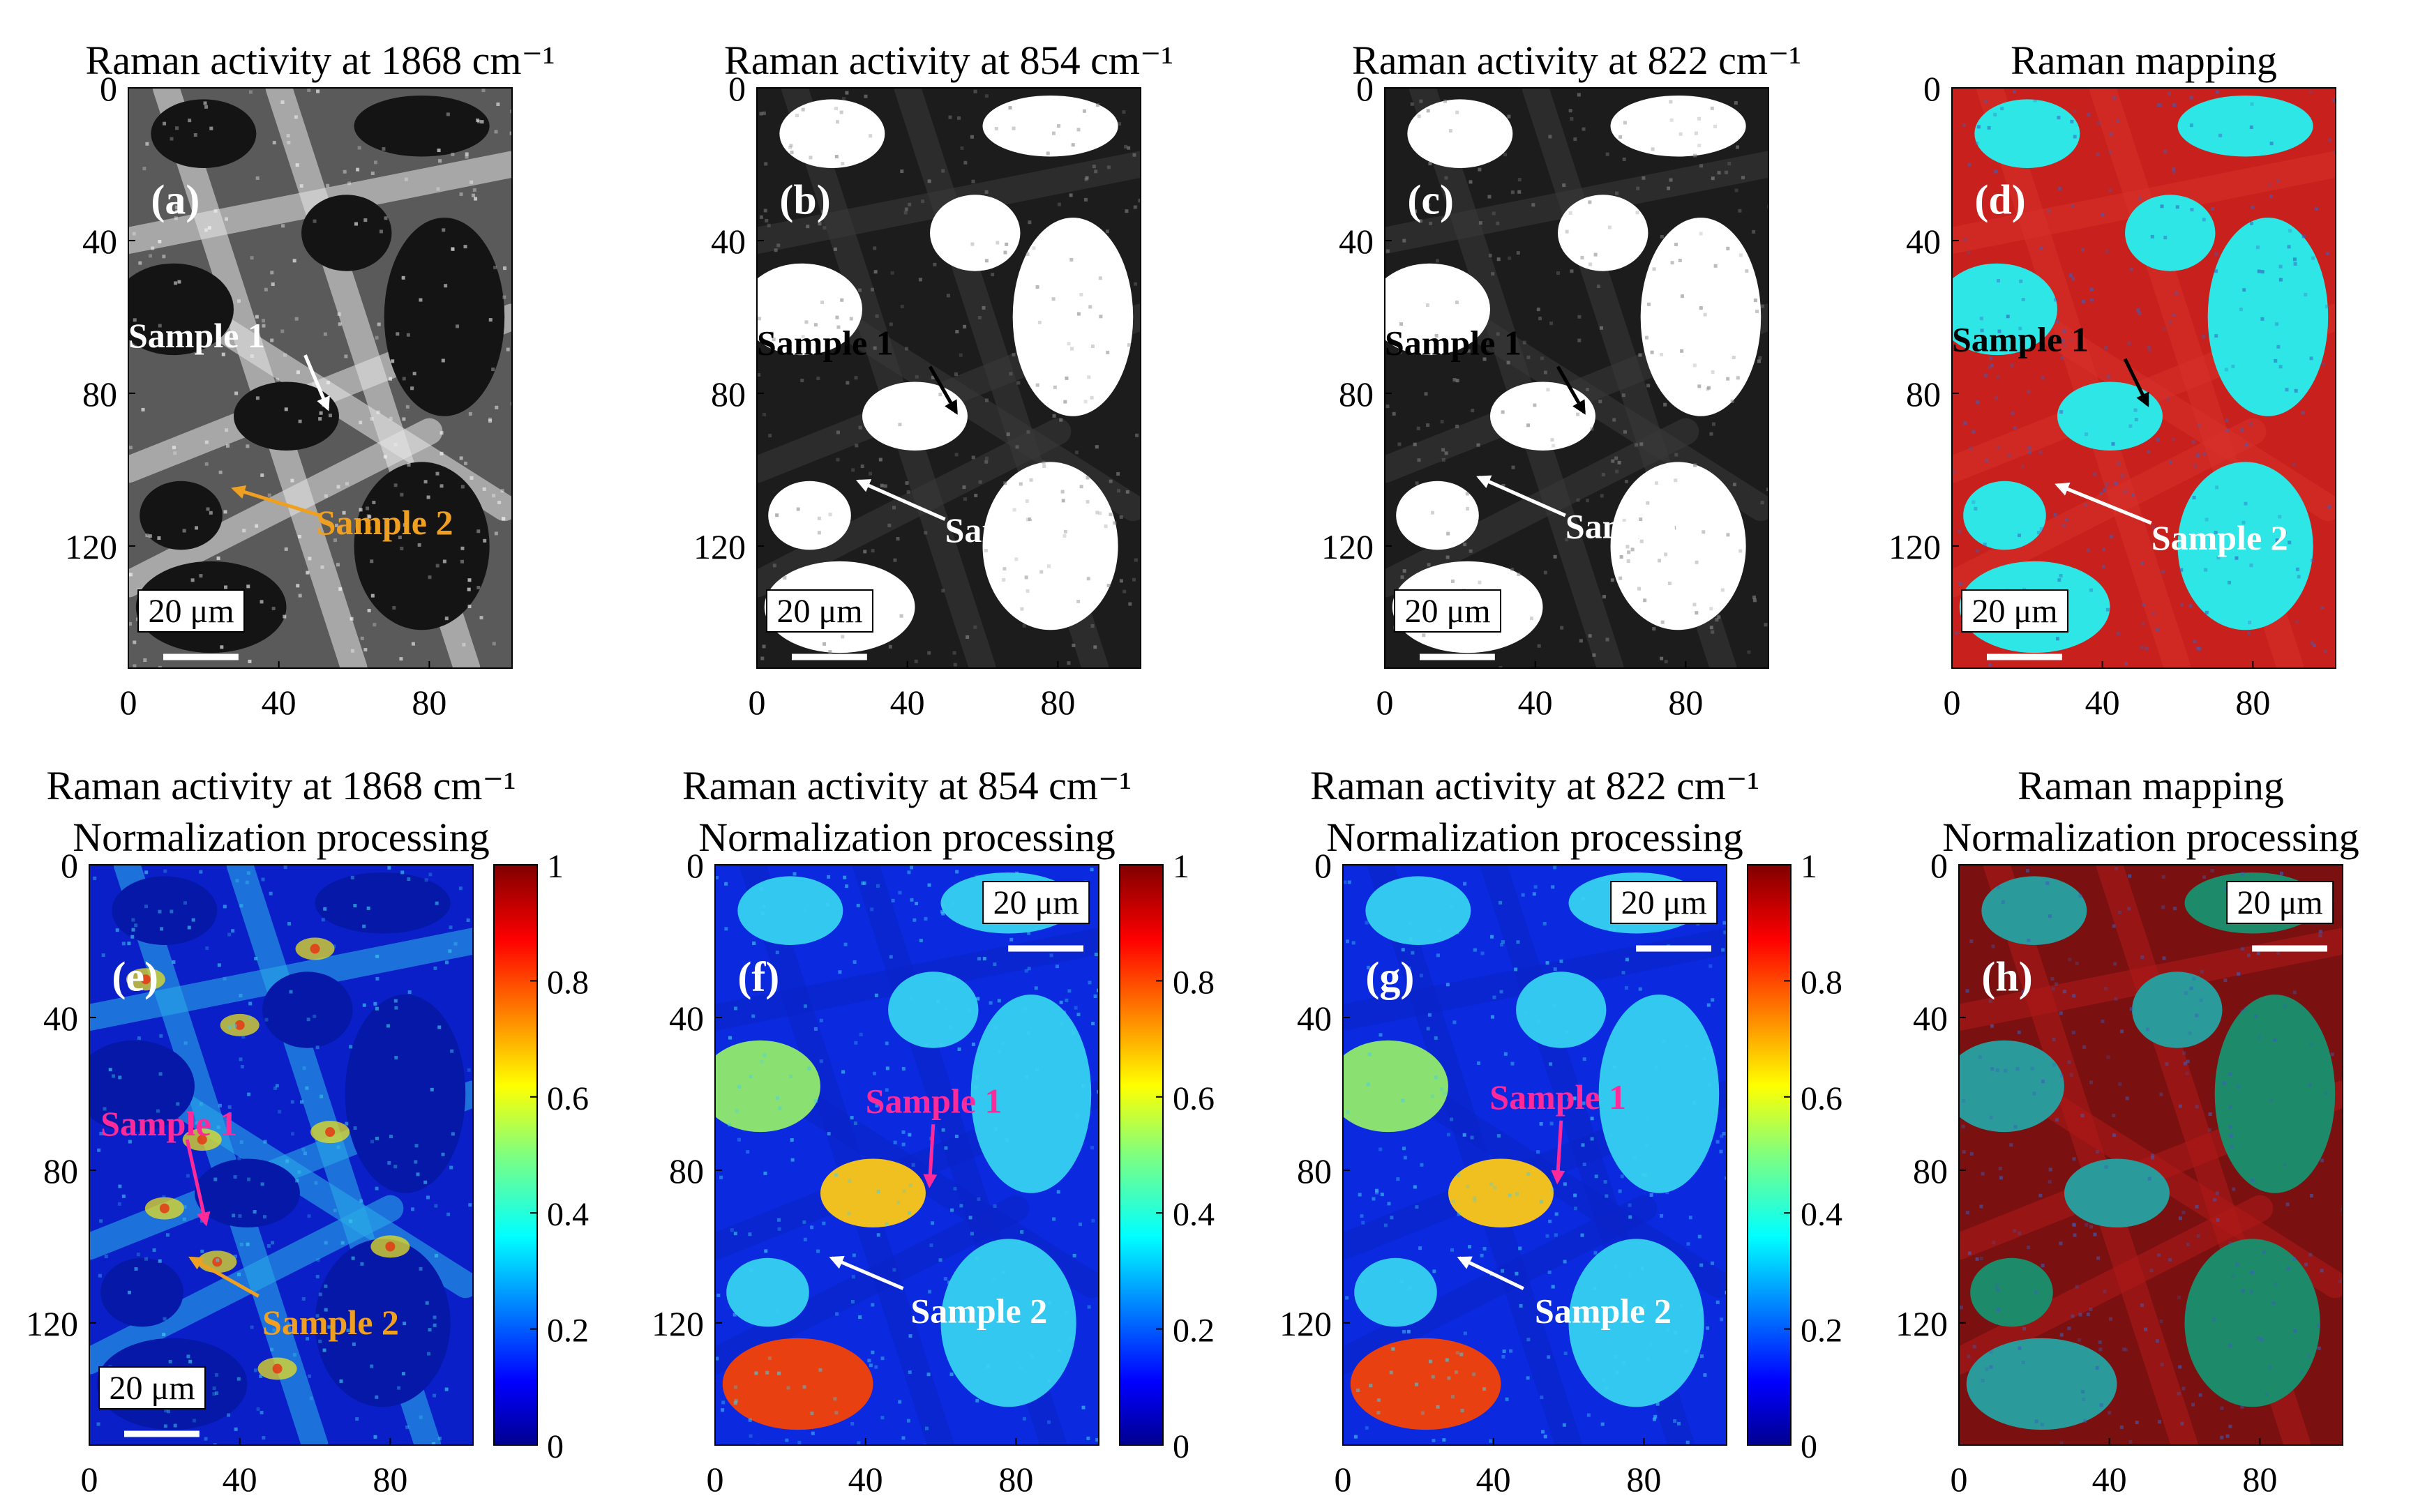 The image size is (2411, 1512). Describe the element at coordinates (1930, 1170) in the screenshot. I see `y-tick-label: 80` at that location.